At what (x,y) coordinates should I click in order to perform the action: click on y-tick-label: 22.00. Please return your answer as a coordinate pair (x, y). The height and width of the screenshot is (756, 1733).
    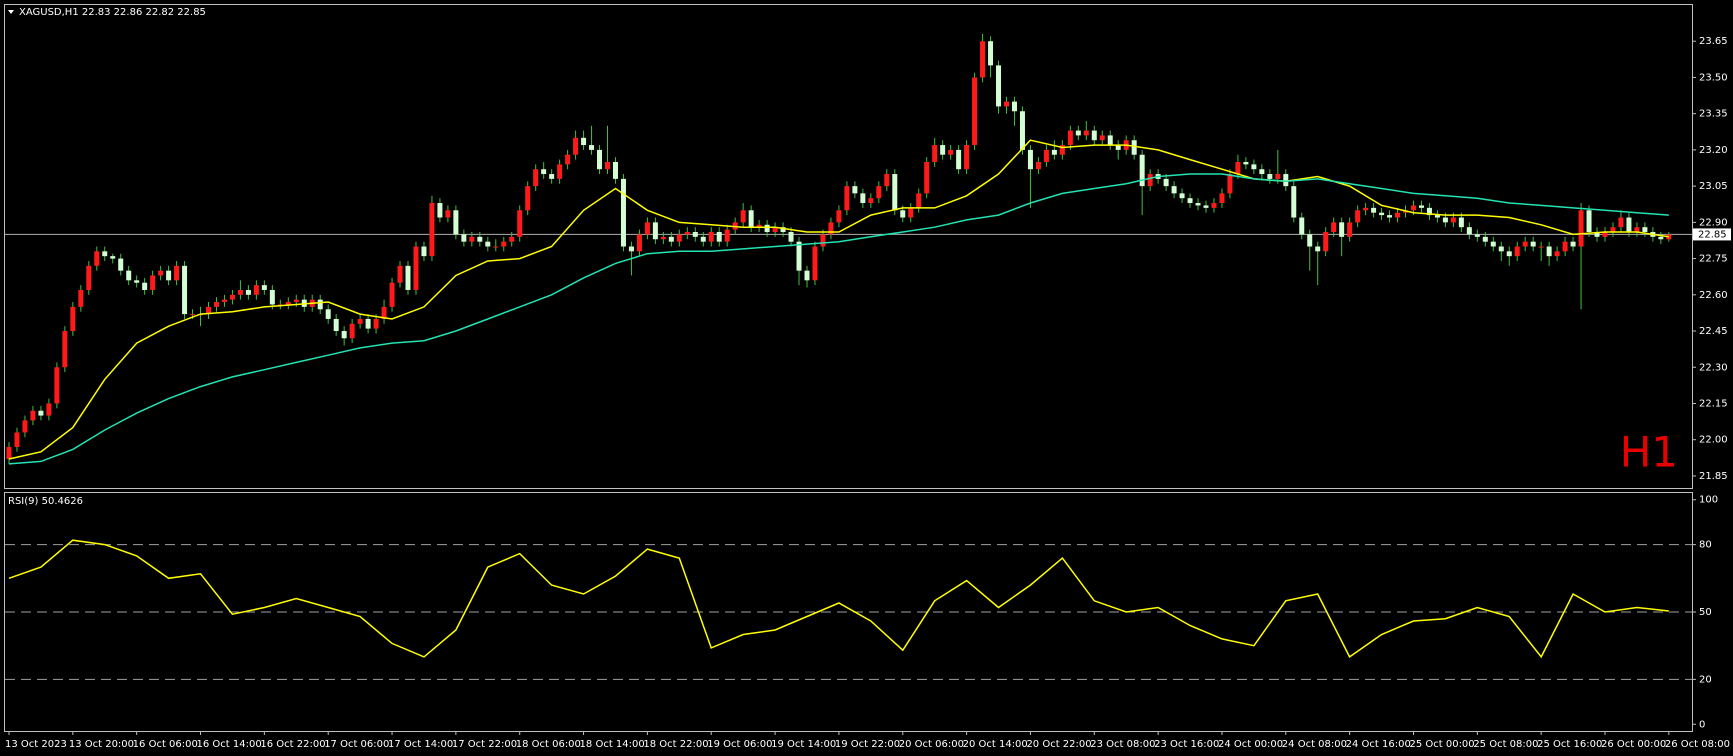
    Looking at the image, I should click on (1713, 440).